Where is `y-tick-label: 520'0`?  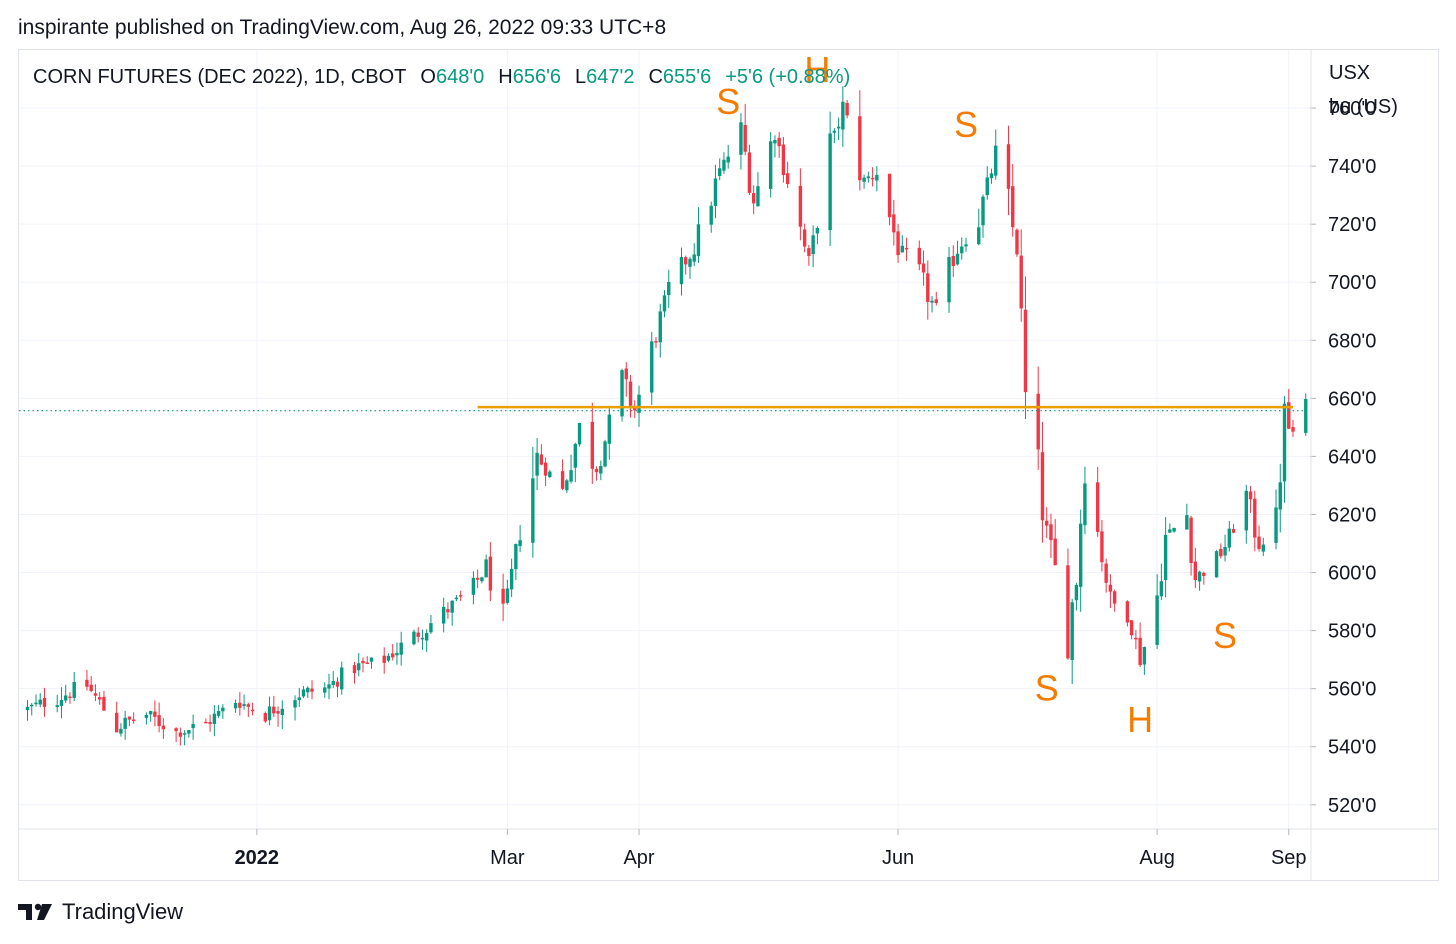
y-tick-label: 520'0 is located at coordinates (1352, 806).